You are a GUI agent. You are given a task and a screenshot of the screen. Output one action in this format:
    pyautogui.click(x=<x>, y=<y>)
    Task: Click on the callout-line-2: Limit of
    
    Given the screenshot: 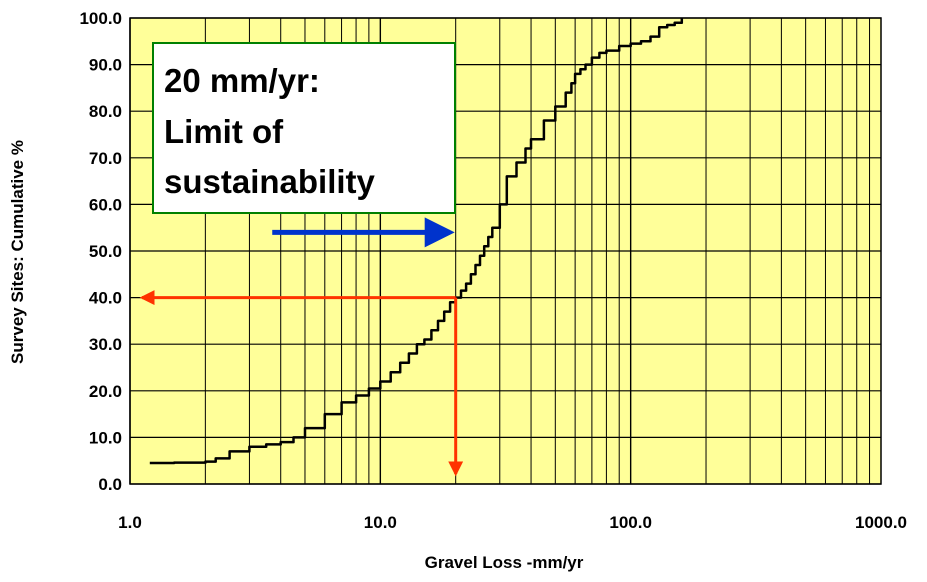 What is the action you would take?
    pyautogui.click(x=224, y=131)
    